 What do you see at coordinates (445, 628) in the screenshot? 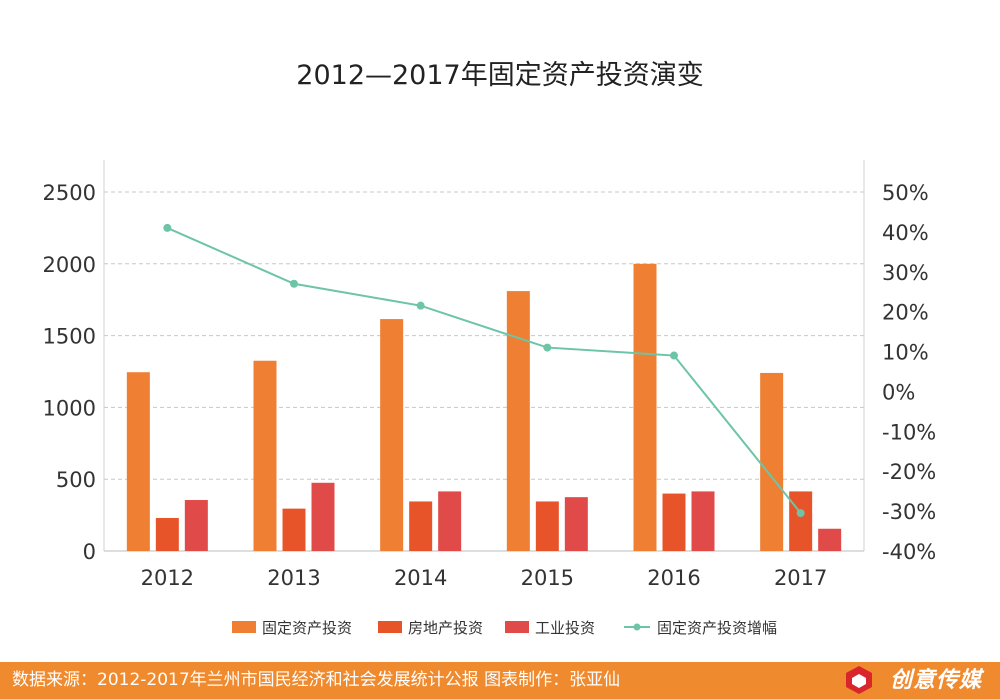
I see `legend-label: 房地产投资` at bounding box center [445, 628].